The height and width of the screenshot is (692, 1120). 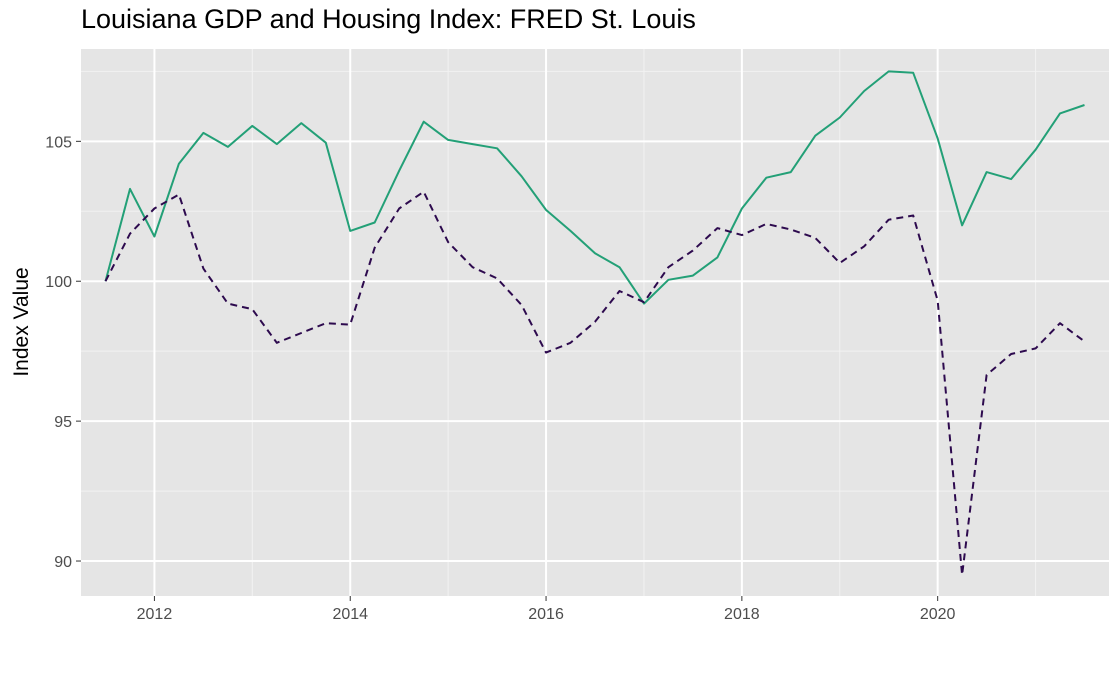 What do you see at coordinates (63, 422) in the screenshot?
I see `y-tick-label: 95` at bounding box center [63, 422].